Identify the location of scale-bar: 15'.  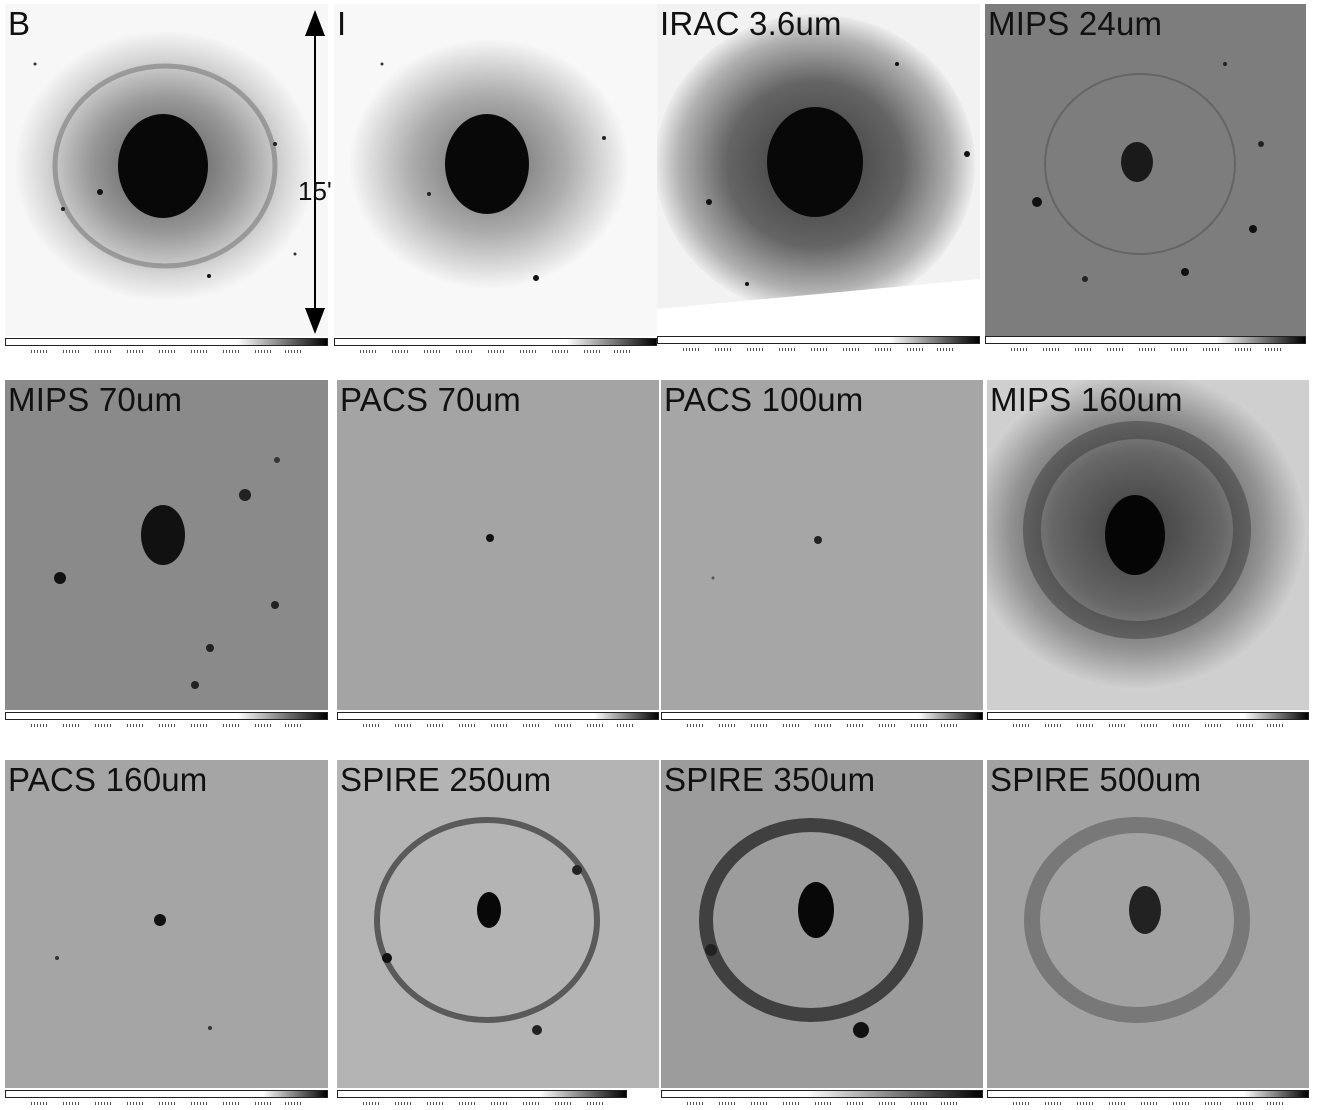
(315, 172).